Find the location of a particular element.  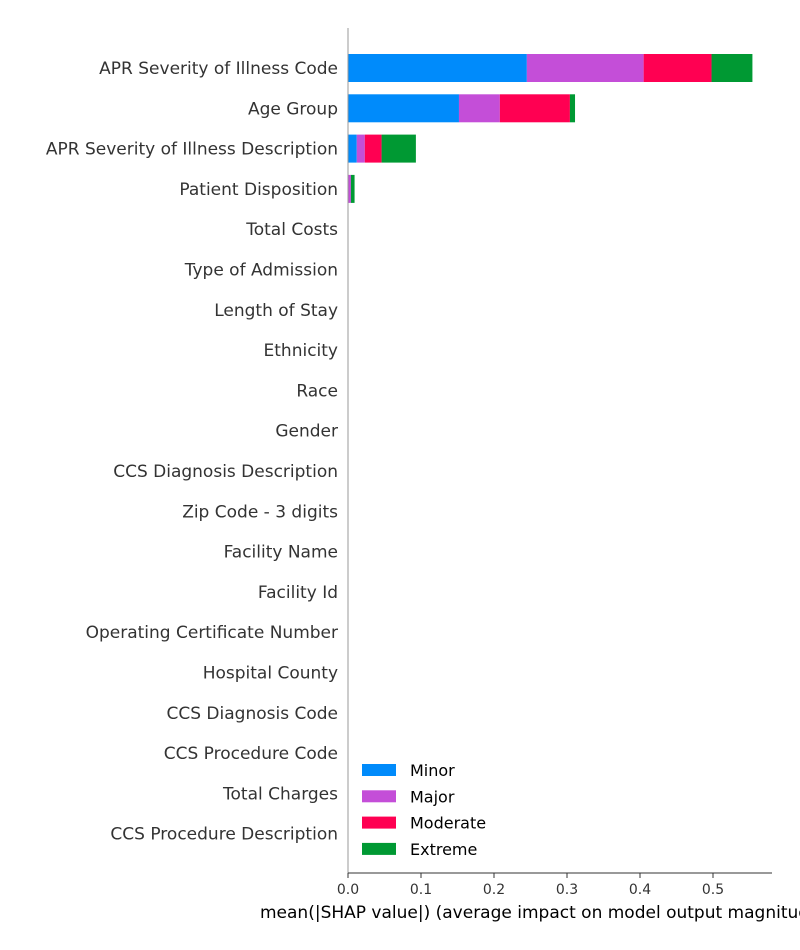

legend: Minor Major Moderate Extreme is located at coordinates (424, 810).